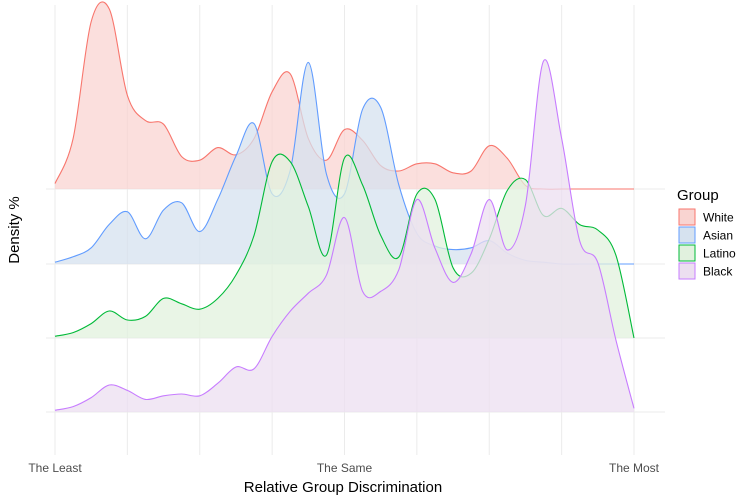 The height and width of the screenshot is (500, 750). Describe the element at coordinates (14, 230) in the screenshot. I see `y-axis-title: Density %` at that location.